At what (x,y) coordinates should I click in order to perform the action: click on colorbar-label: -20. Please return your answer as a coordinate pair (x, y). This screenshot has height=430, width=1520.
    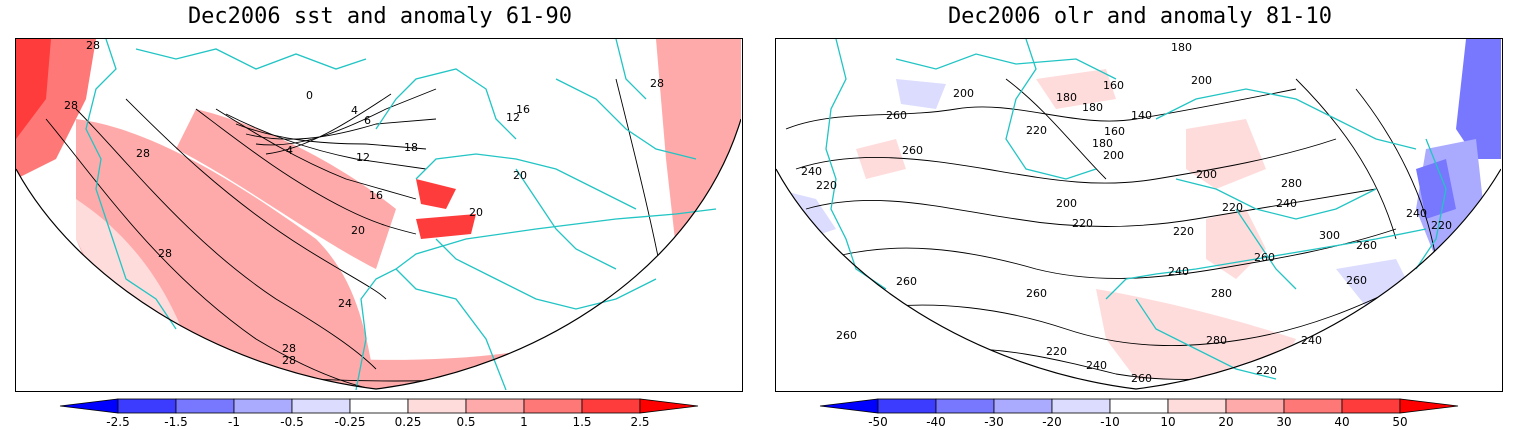
    Looking at the image, I should click on (1052, 422).